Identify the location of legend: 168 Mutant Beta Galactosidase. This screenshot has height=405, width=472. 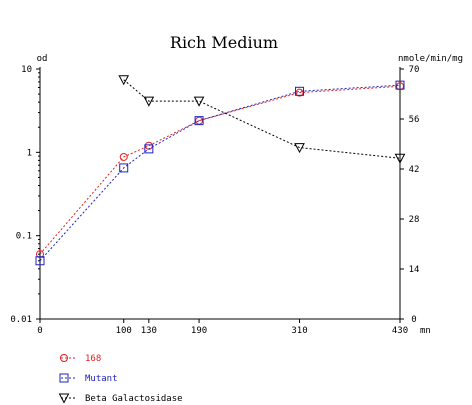
(120, 379).